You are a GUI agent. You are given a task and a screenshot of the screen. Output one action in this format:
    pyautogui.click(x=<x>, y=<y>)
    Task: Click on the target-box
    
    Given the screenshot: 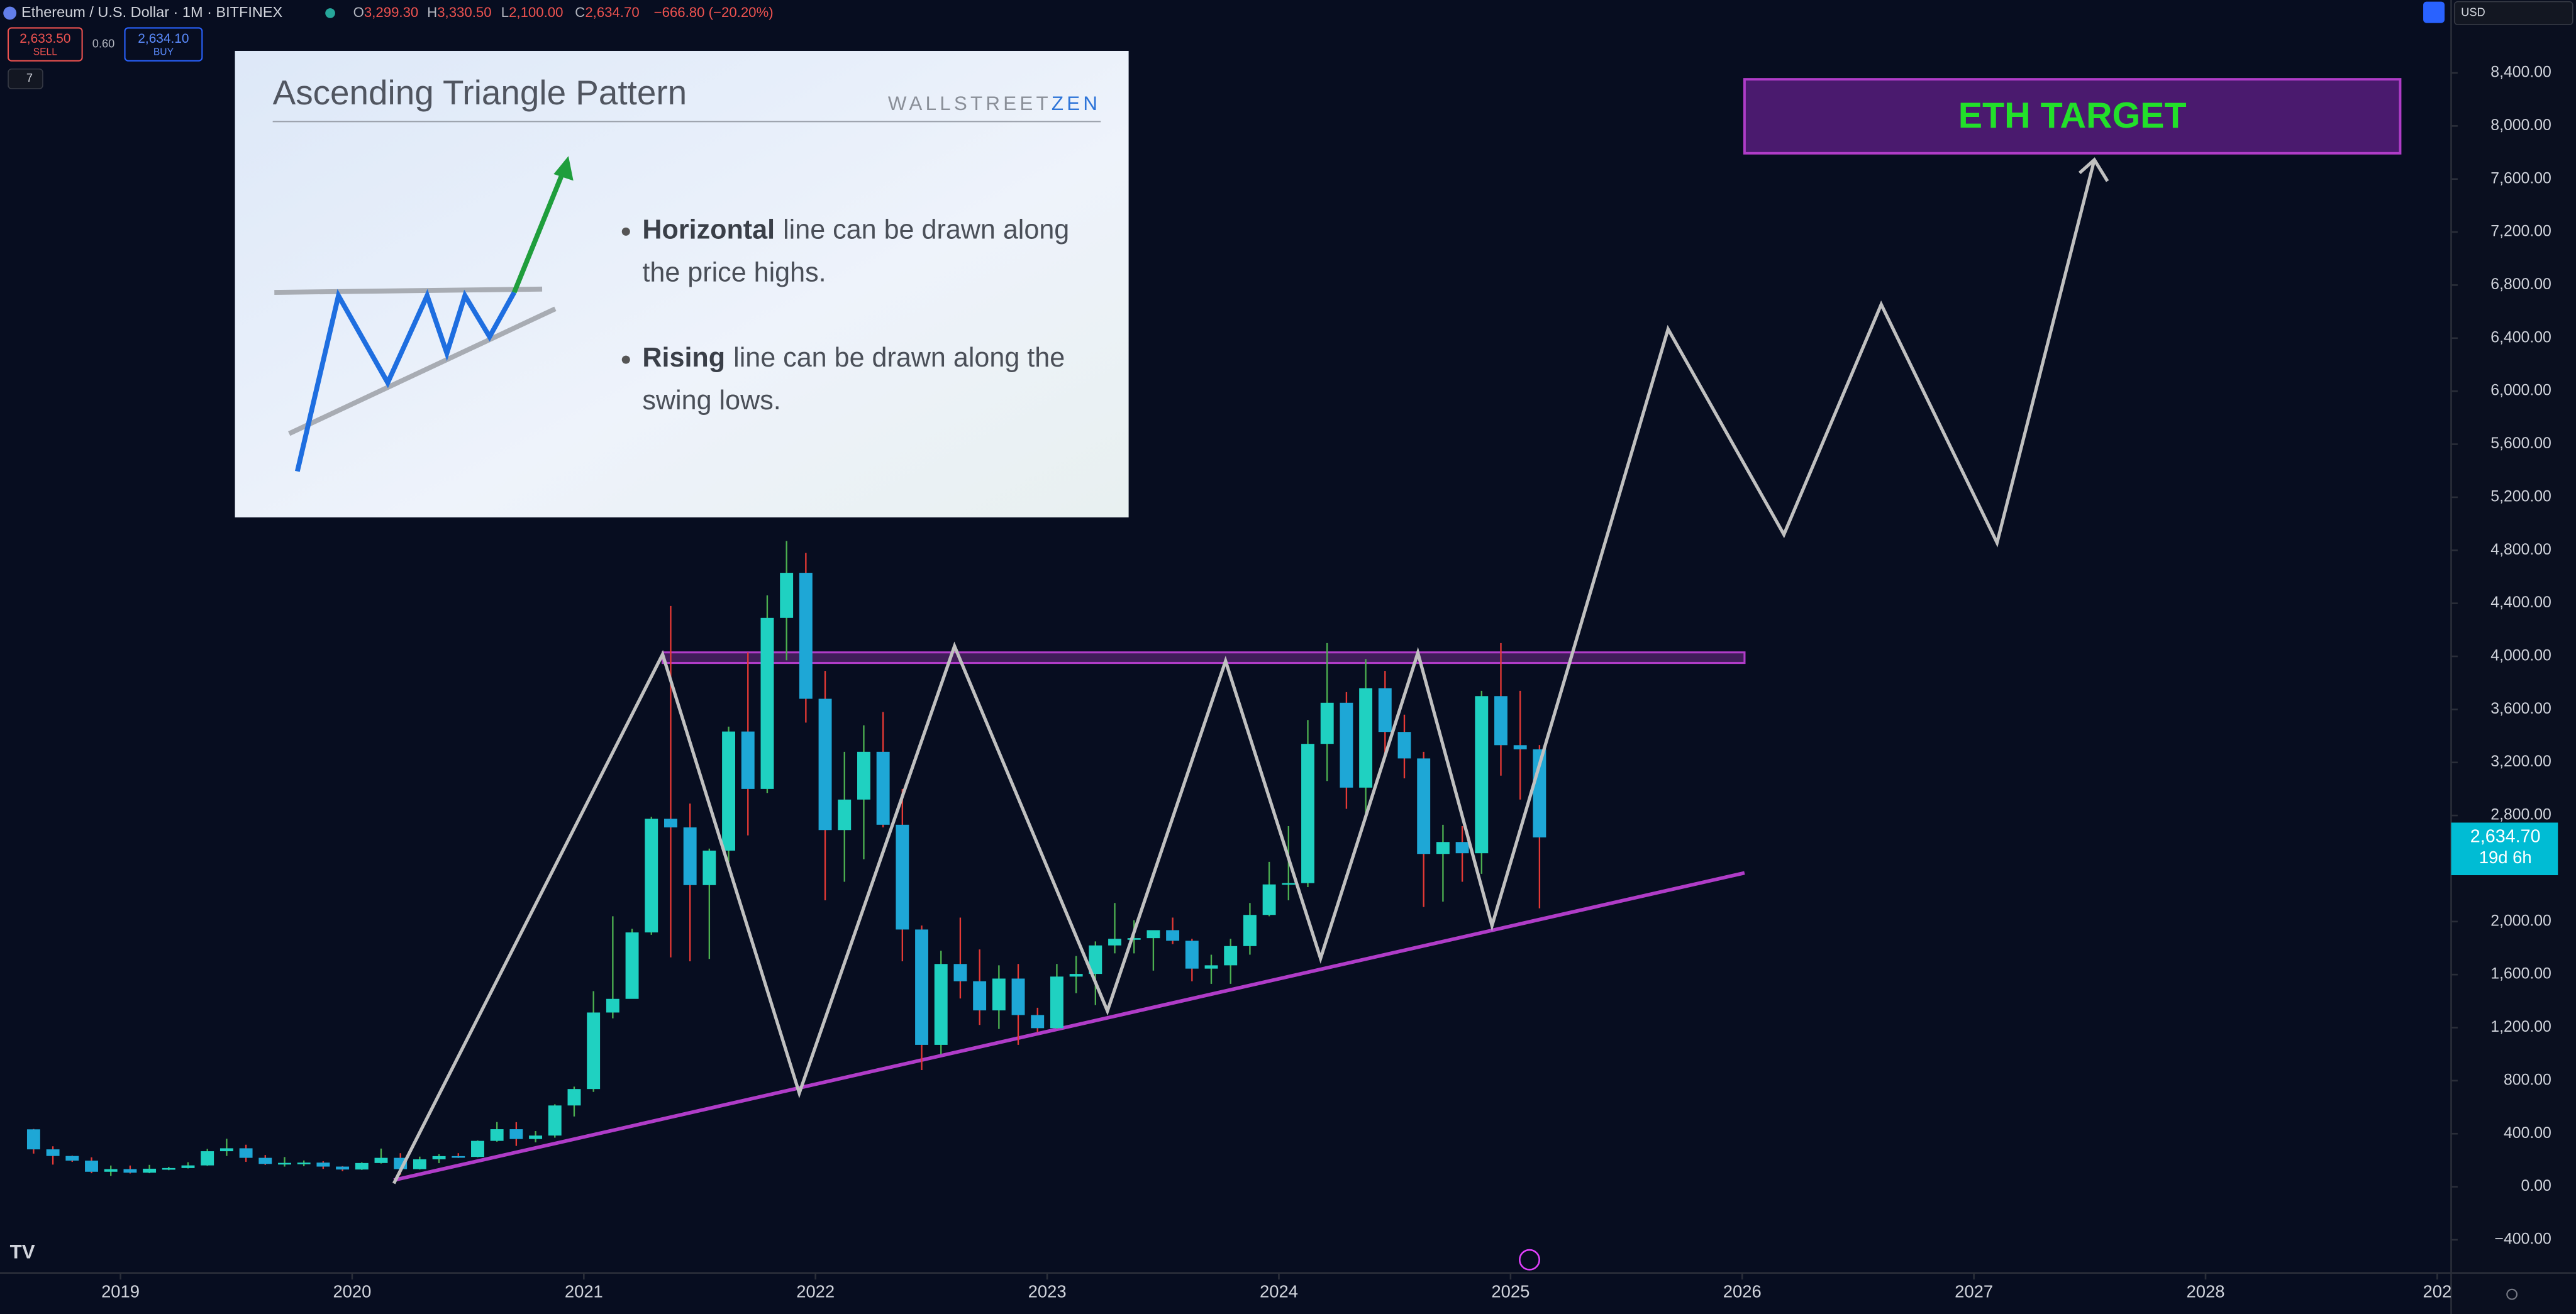 What is the action you would take?
    pyautogui.click(x=2072, y=116)
    